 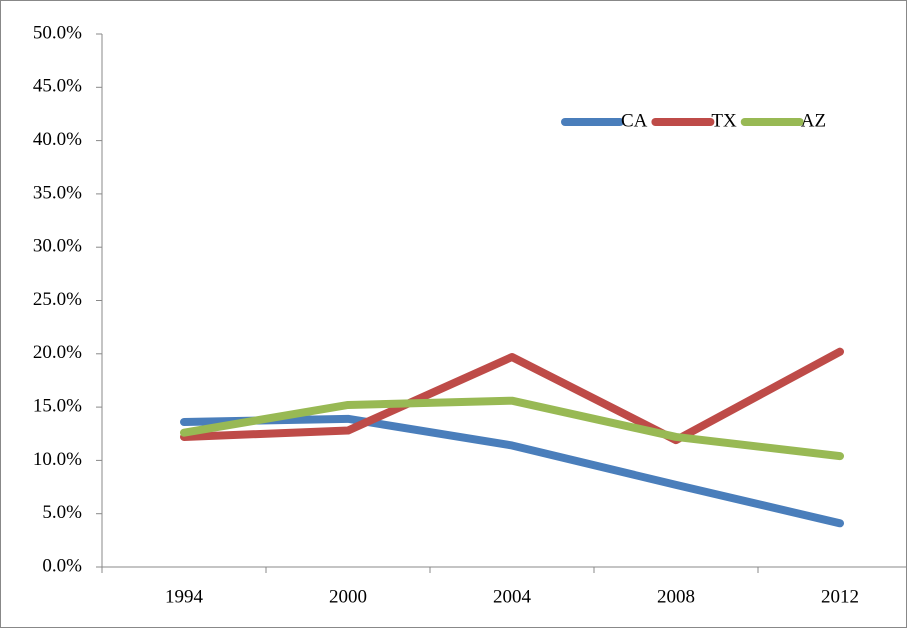 I want to click on y-tick-label: 0.0%, so click(x=62, y=565).